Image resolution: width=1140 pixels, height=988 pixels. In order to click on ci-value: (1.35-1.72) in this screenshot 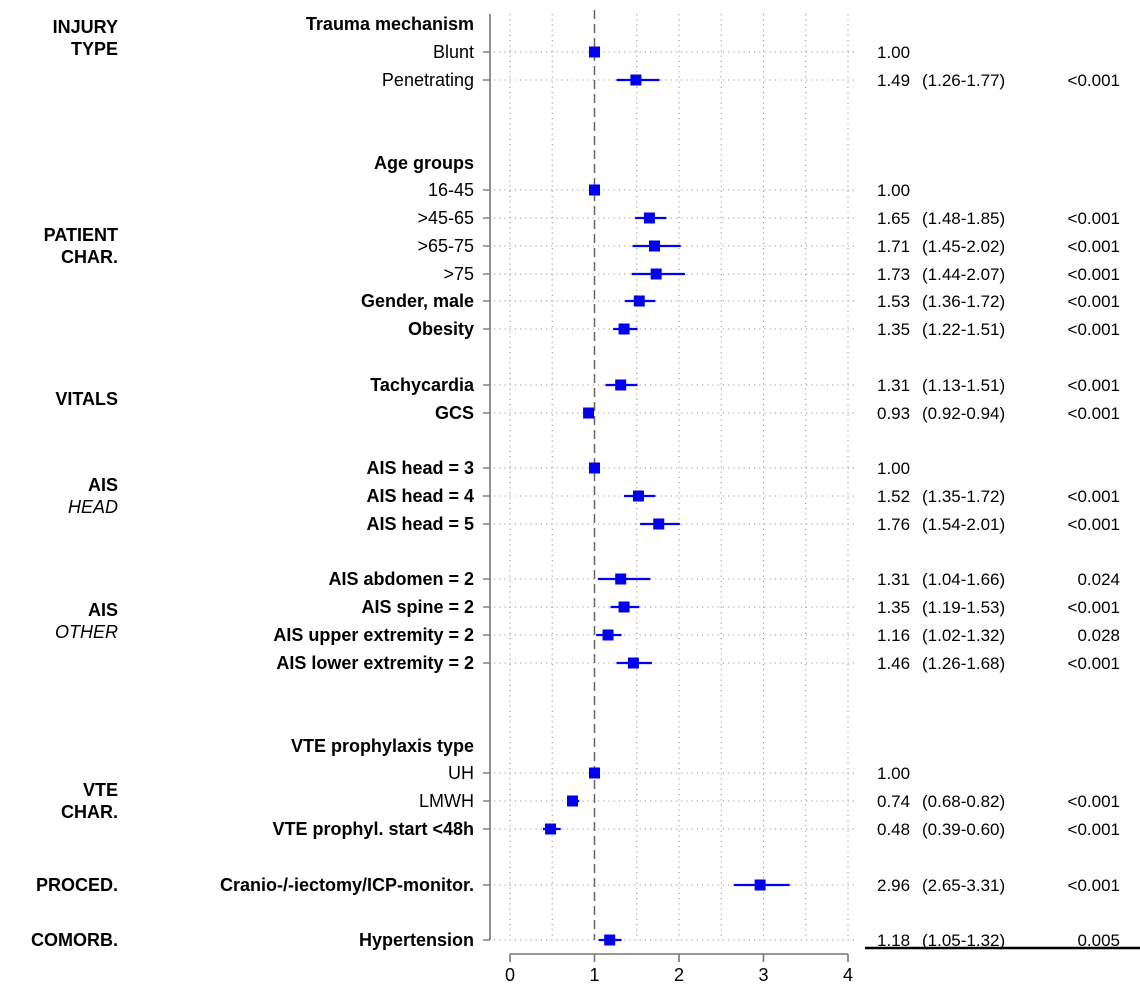, I will do `click(963, 496)`.